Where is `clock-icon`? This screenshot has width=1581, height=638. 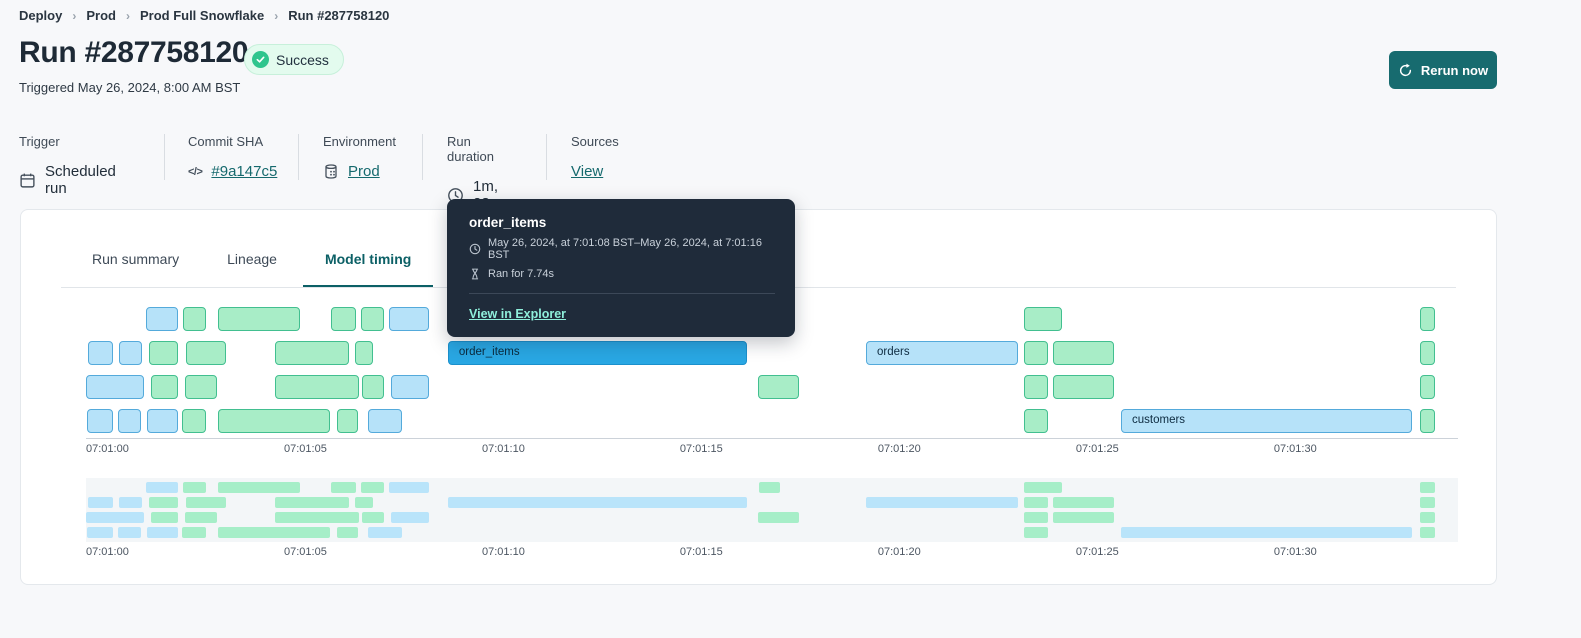
clock-icon is located at coordinates (475, 249).